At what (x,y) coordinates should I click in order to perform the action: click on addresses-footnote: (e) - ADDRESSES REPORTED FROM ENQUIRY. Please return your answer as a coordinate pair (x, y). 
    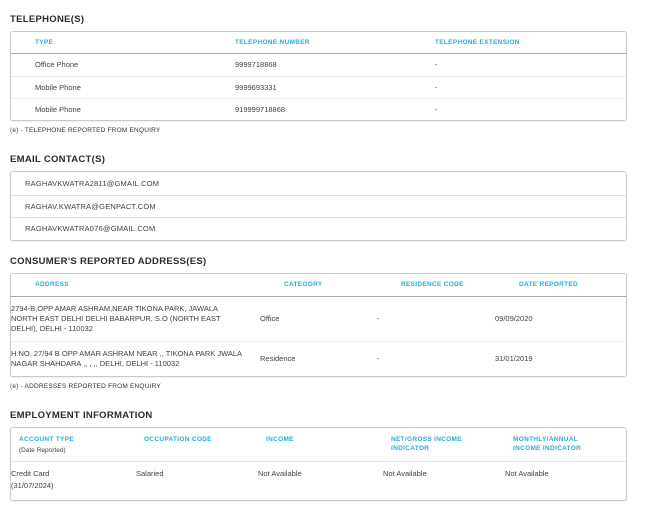
    Looking at the image, I should click on (85, 386).